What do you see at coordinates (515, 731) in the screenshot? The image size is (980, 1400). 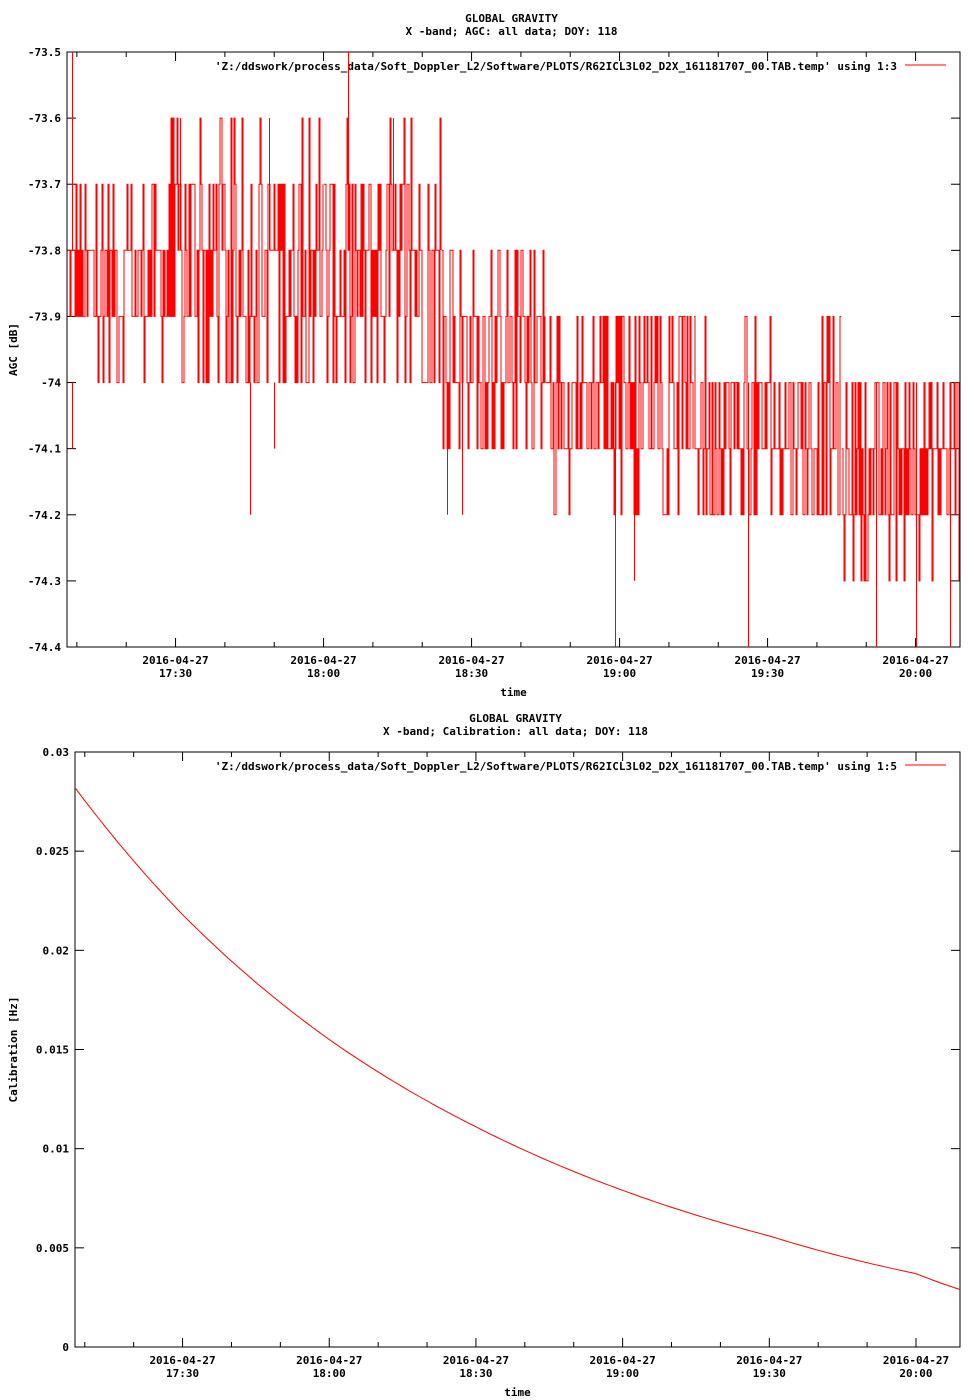 I see `chart-subtitle: X -band; Calibration: all data; DOY: 118` at bounding box center [515, 731].